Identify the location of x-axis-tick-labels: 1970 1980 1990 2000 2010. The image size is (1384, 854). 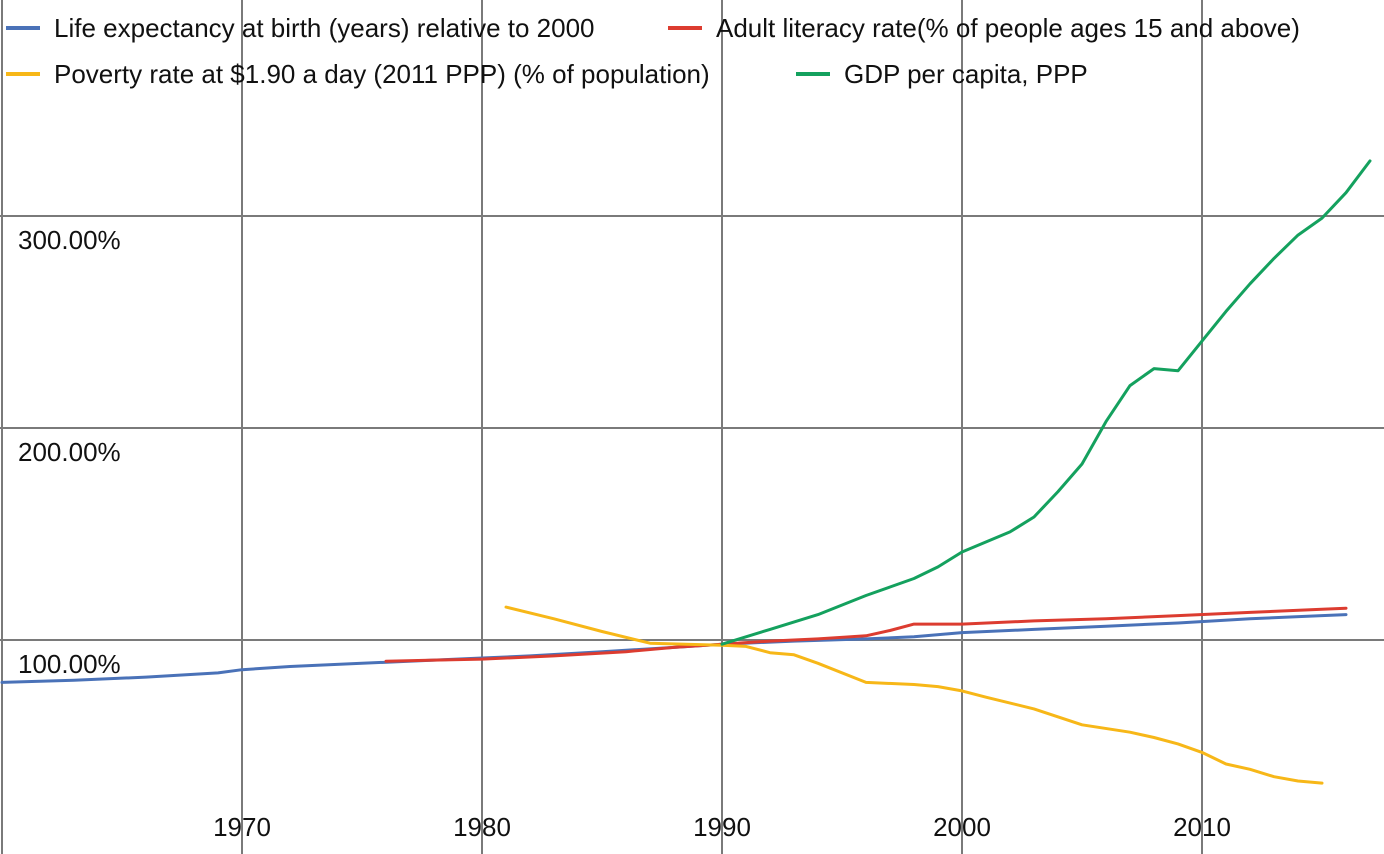
(722, 827).